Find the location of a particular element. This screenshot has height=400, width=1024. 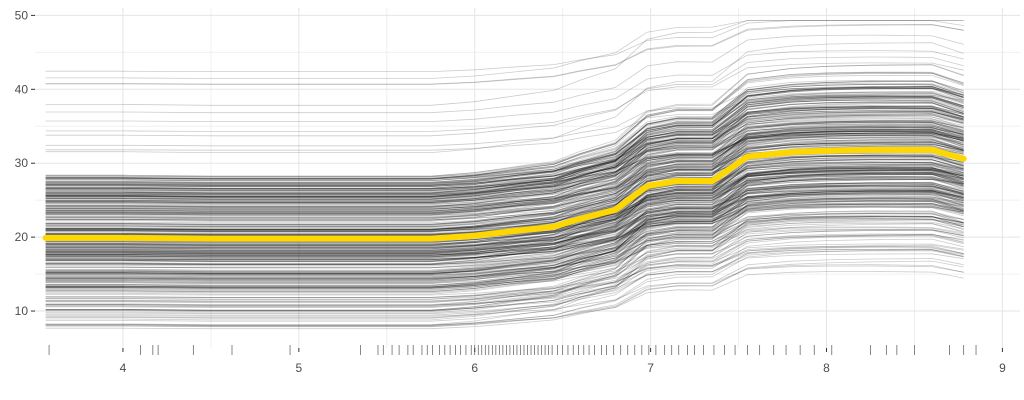

y-tick-label: 10 is located at coordinates (22, 311).